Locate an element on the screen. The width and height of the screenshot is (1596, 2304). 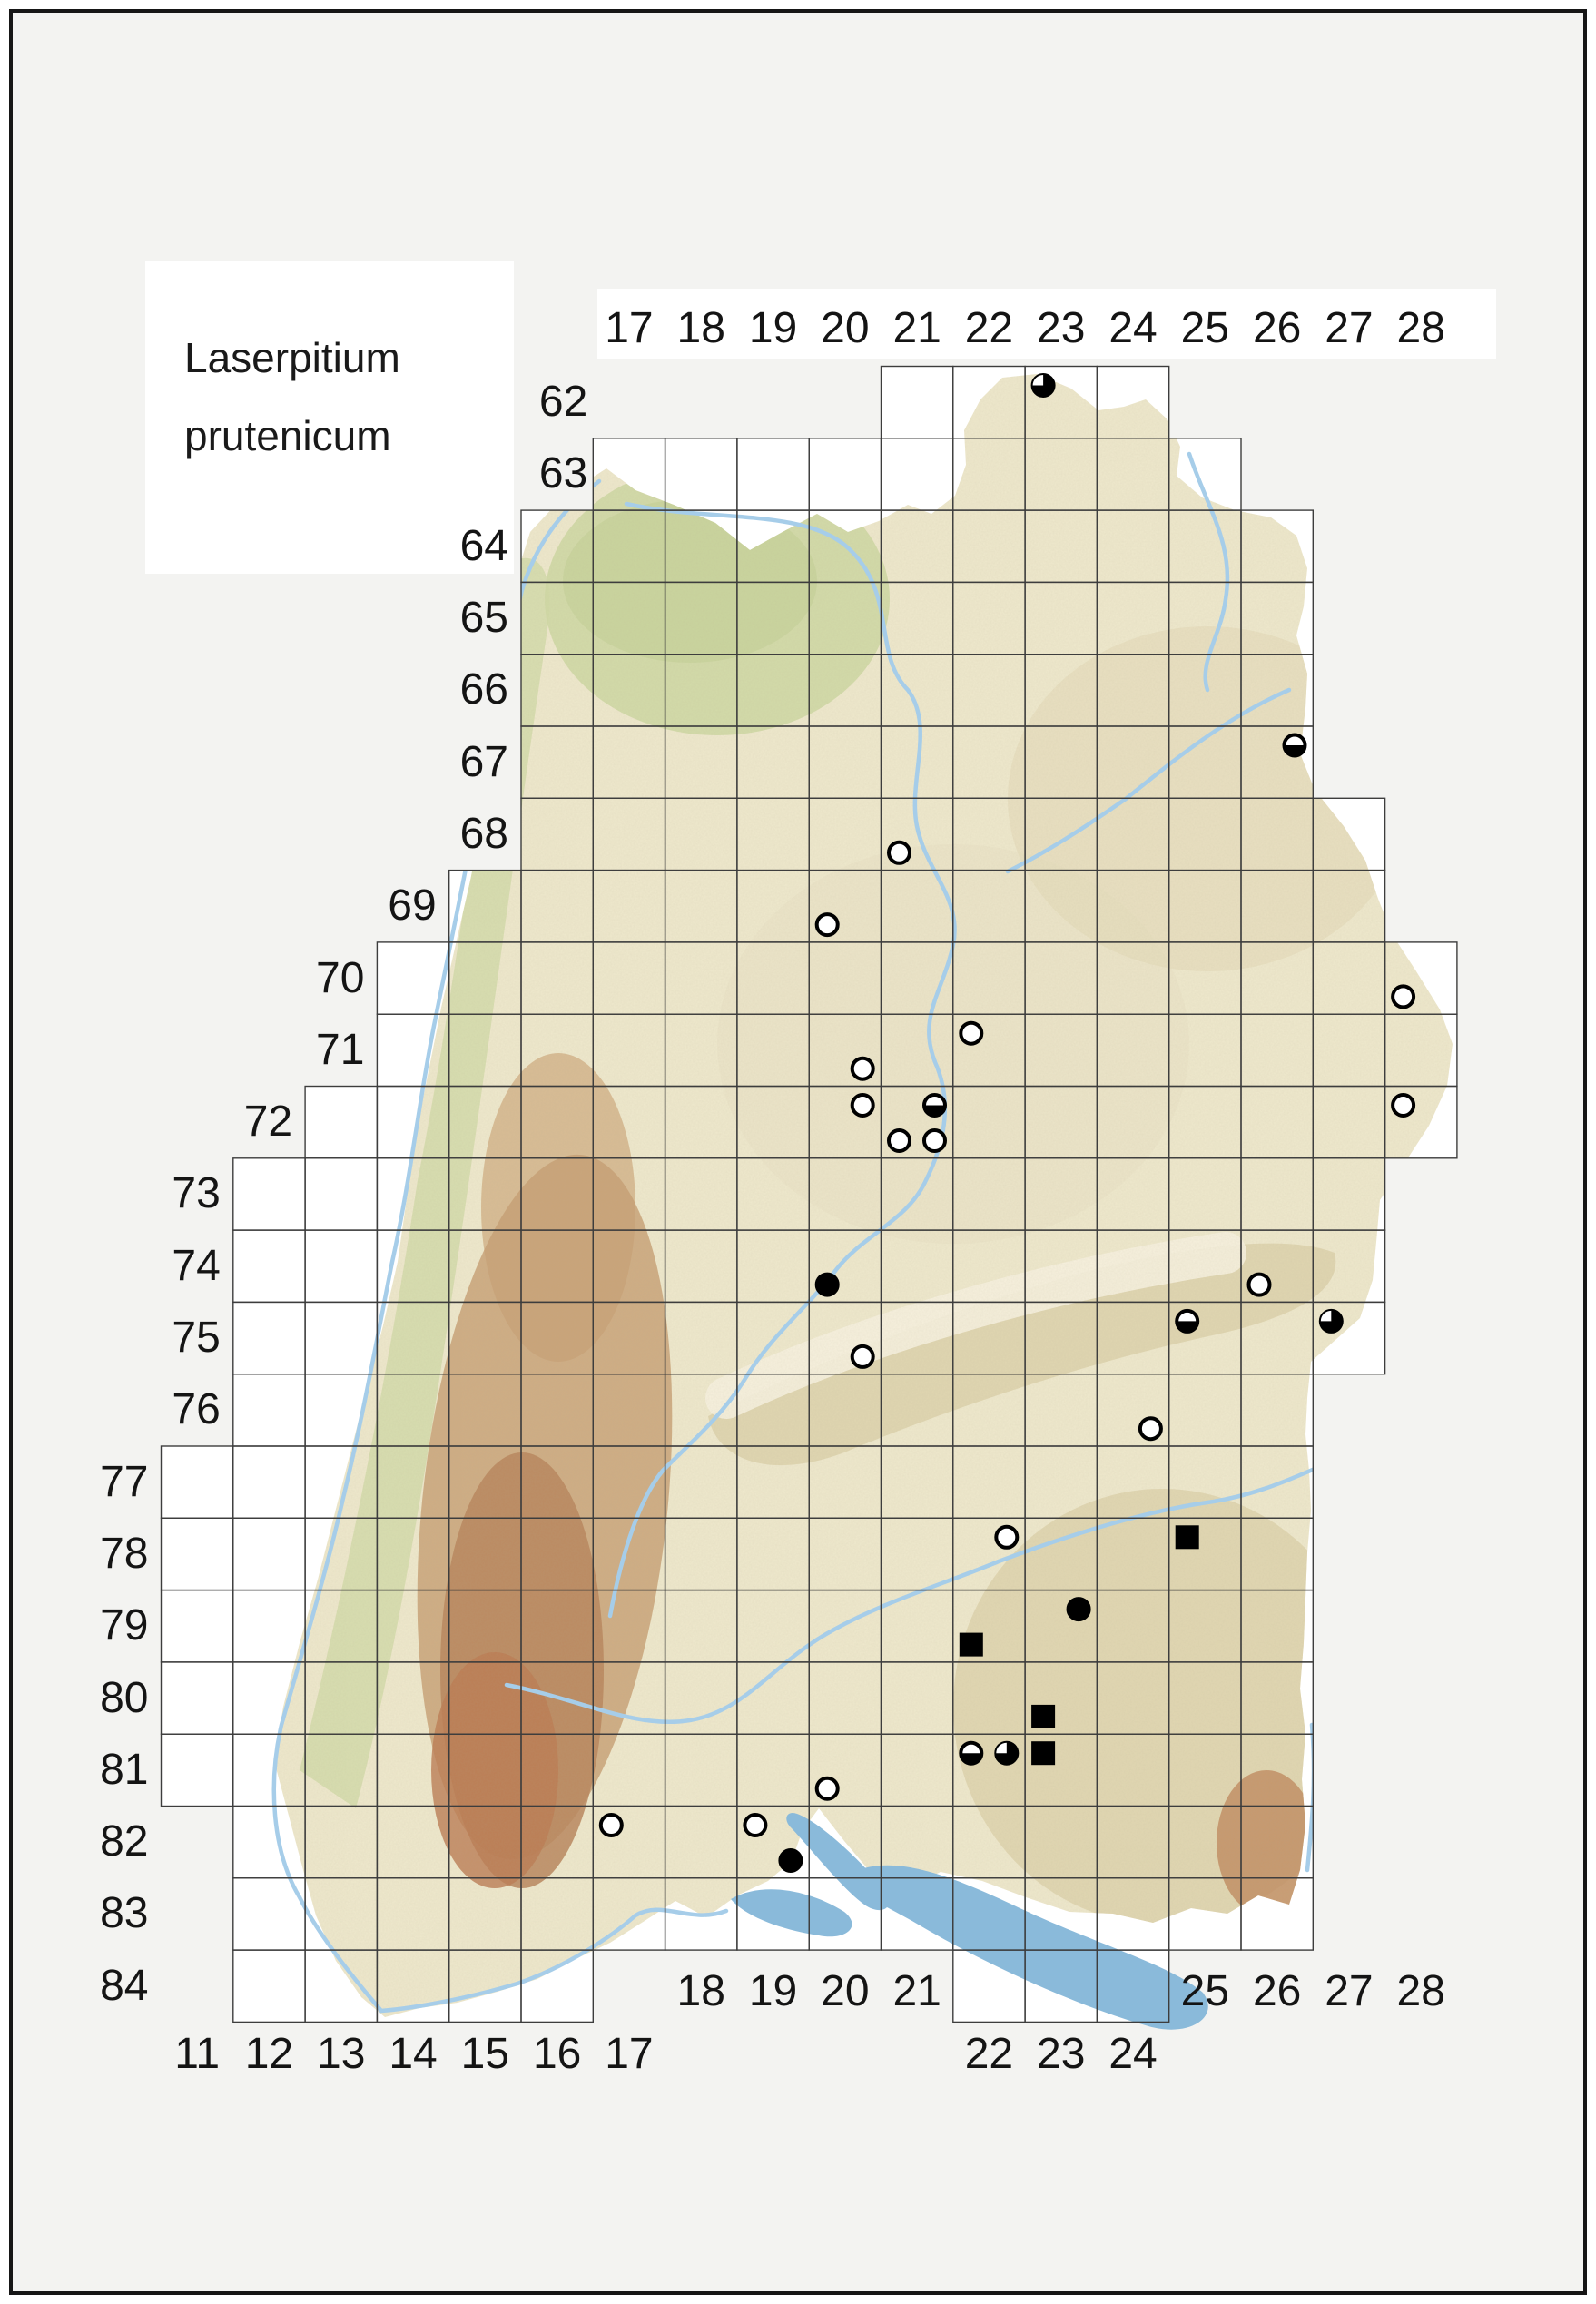
bottom-axis-label-14: 14 is located at coordinates (413, 2054).